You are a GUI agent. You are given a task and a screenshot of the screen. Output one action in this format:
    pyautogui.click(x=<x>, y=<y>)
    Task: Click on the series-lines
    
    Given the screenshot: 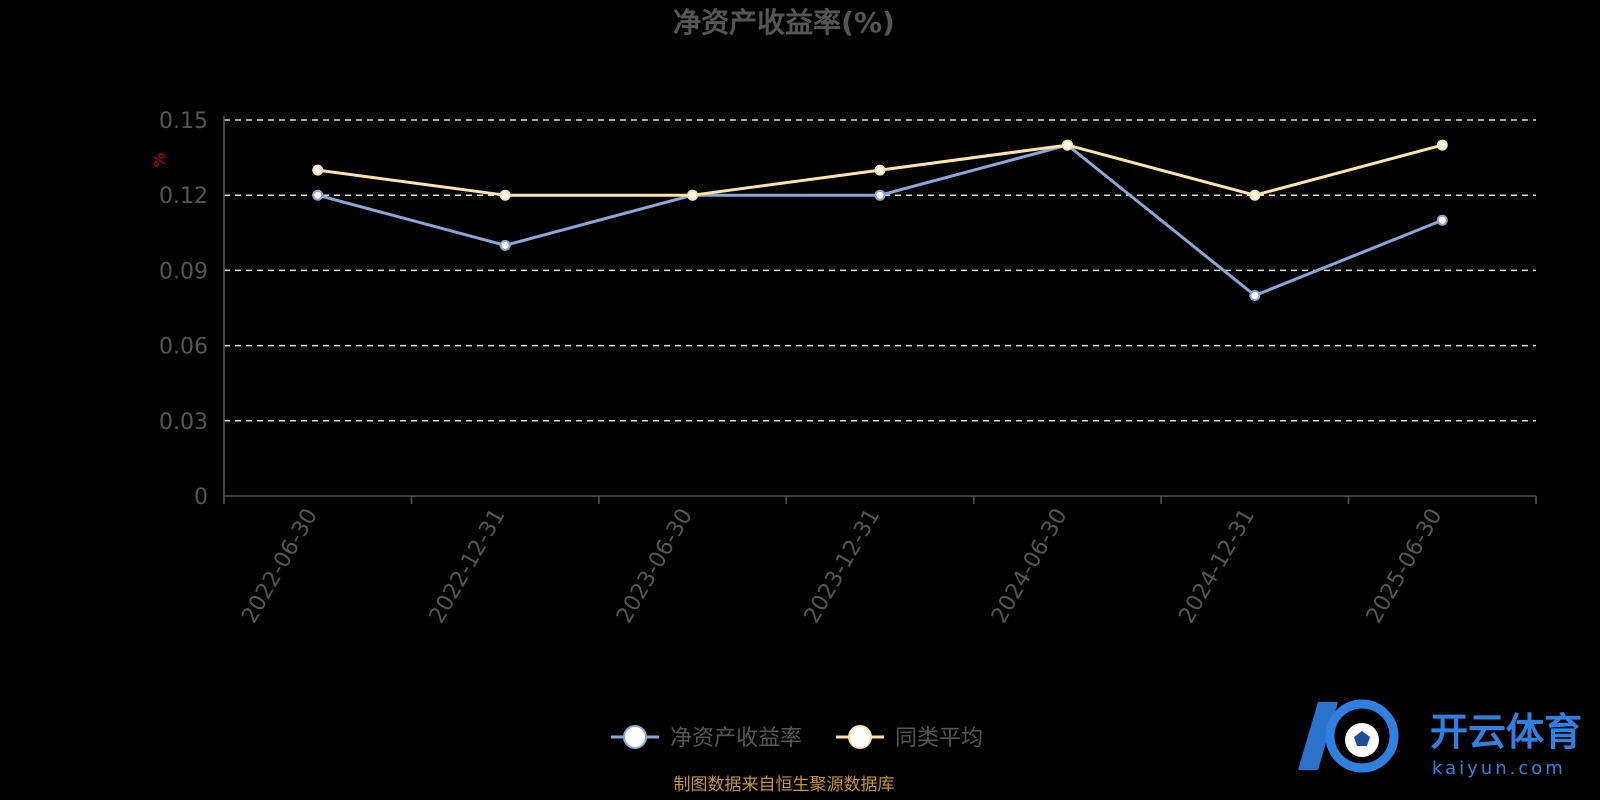 What is the action you would take?
    pyautogui.click(x=880, y=220)
    